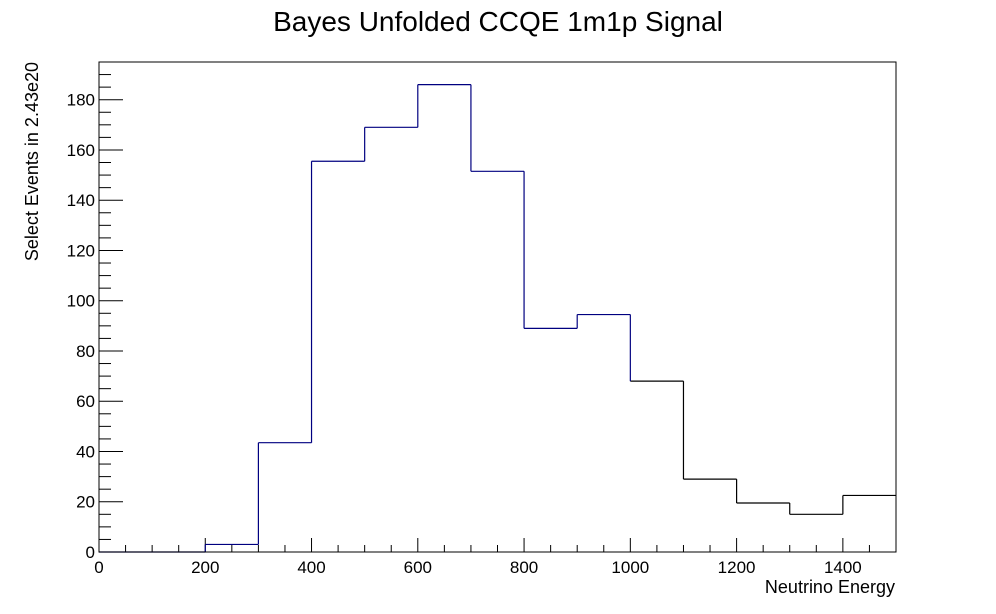  I want to click on y-tick-label: 120, so click(81, 250).